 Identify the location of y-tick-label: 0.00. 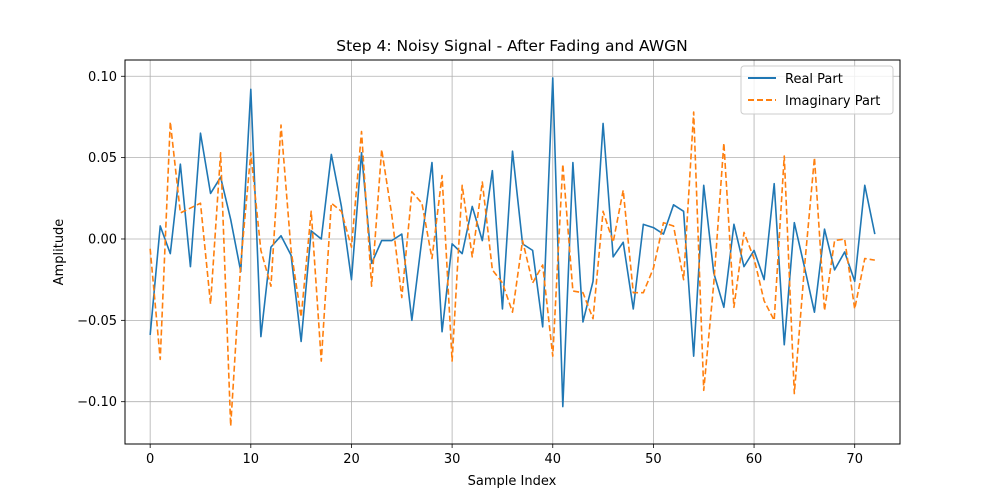
(102, 239).